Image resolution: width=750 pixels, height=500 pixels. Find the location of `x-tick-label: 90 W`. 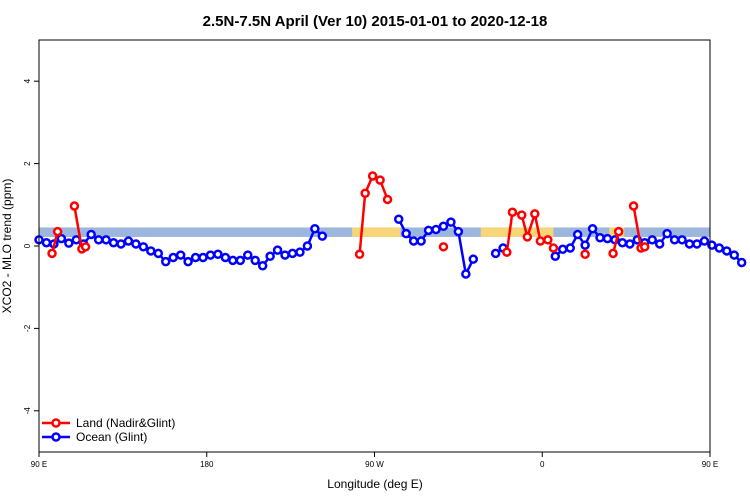

x-tick-label: 90 W is located at coordinates (374, 464).